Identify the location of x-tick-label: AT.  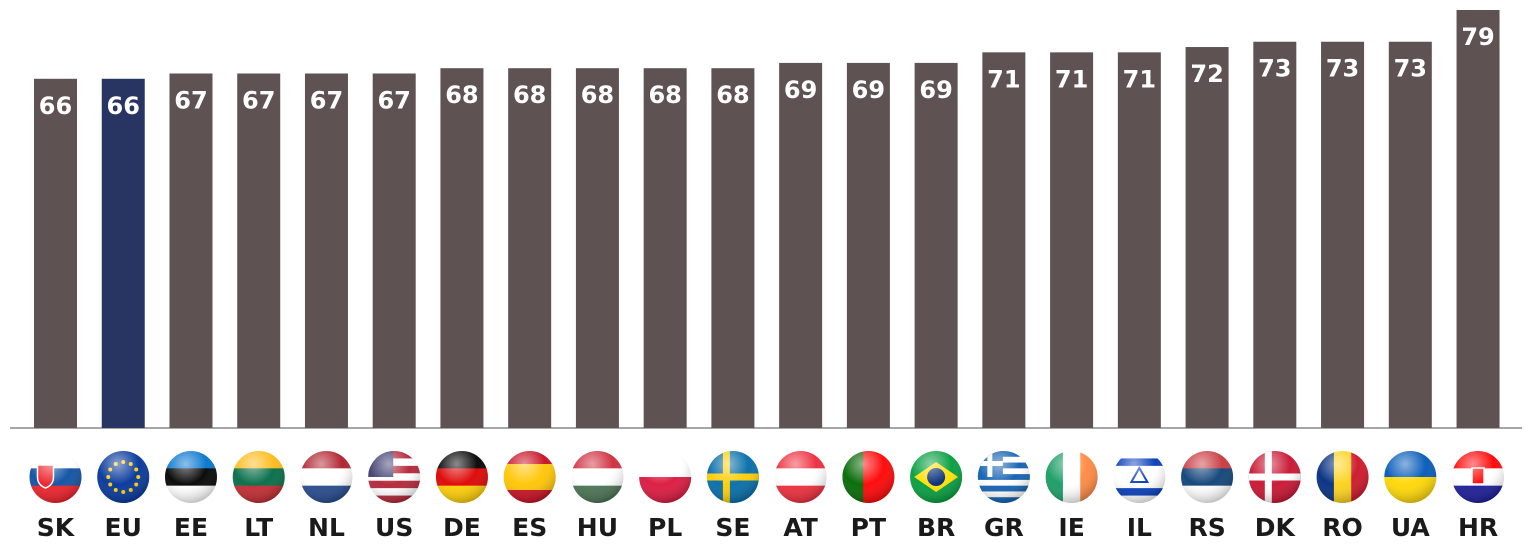
(800, 527).